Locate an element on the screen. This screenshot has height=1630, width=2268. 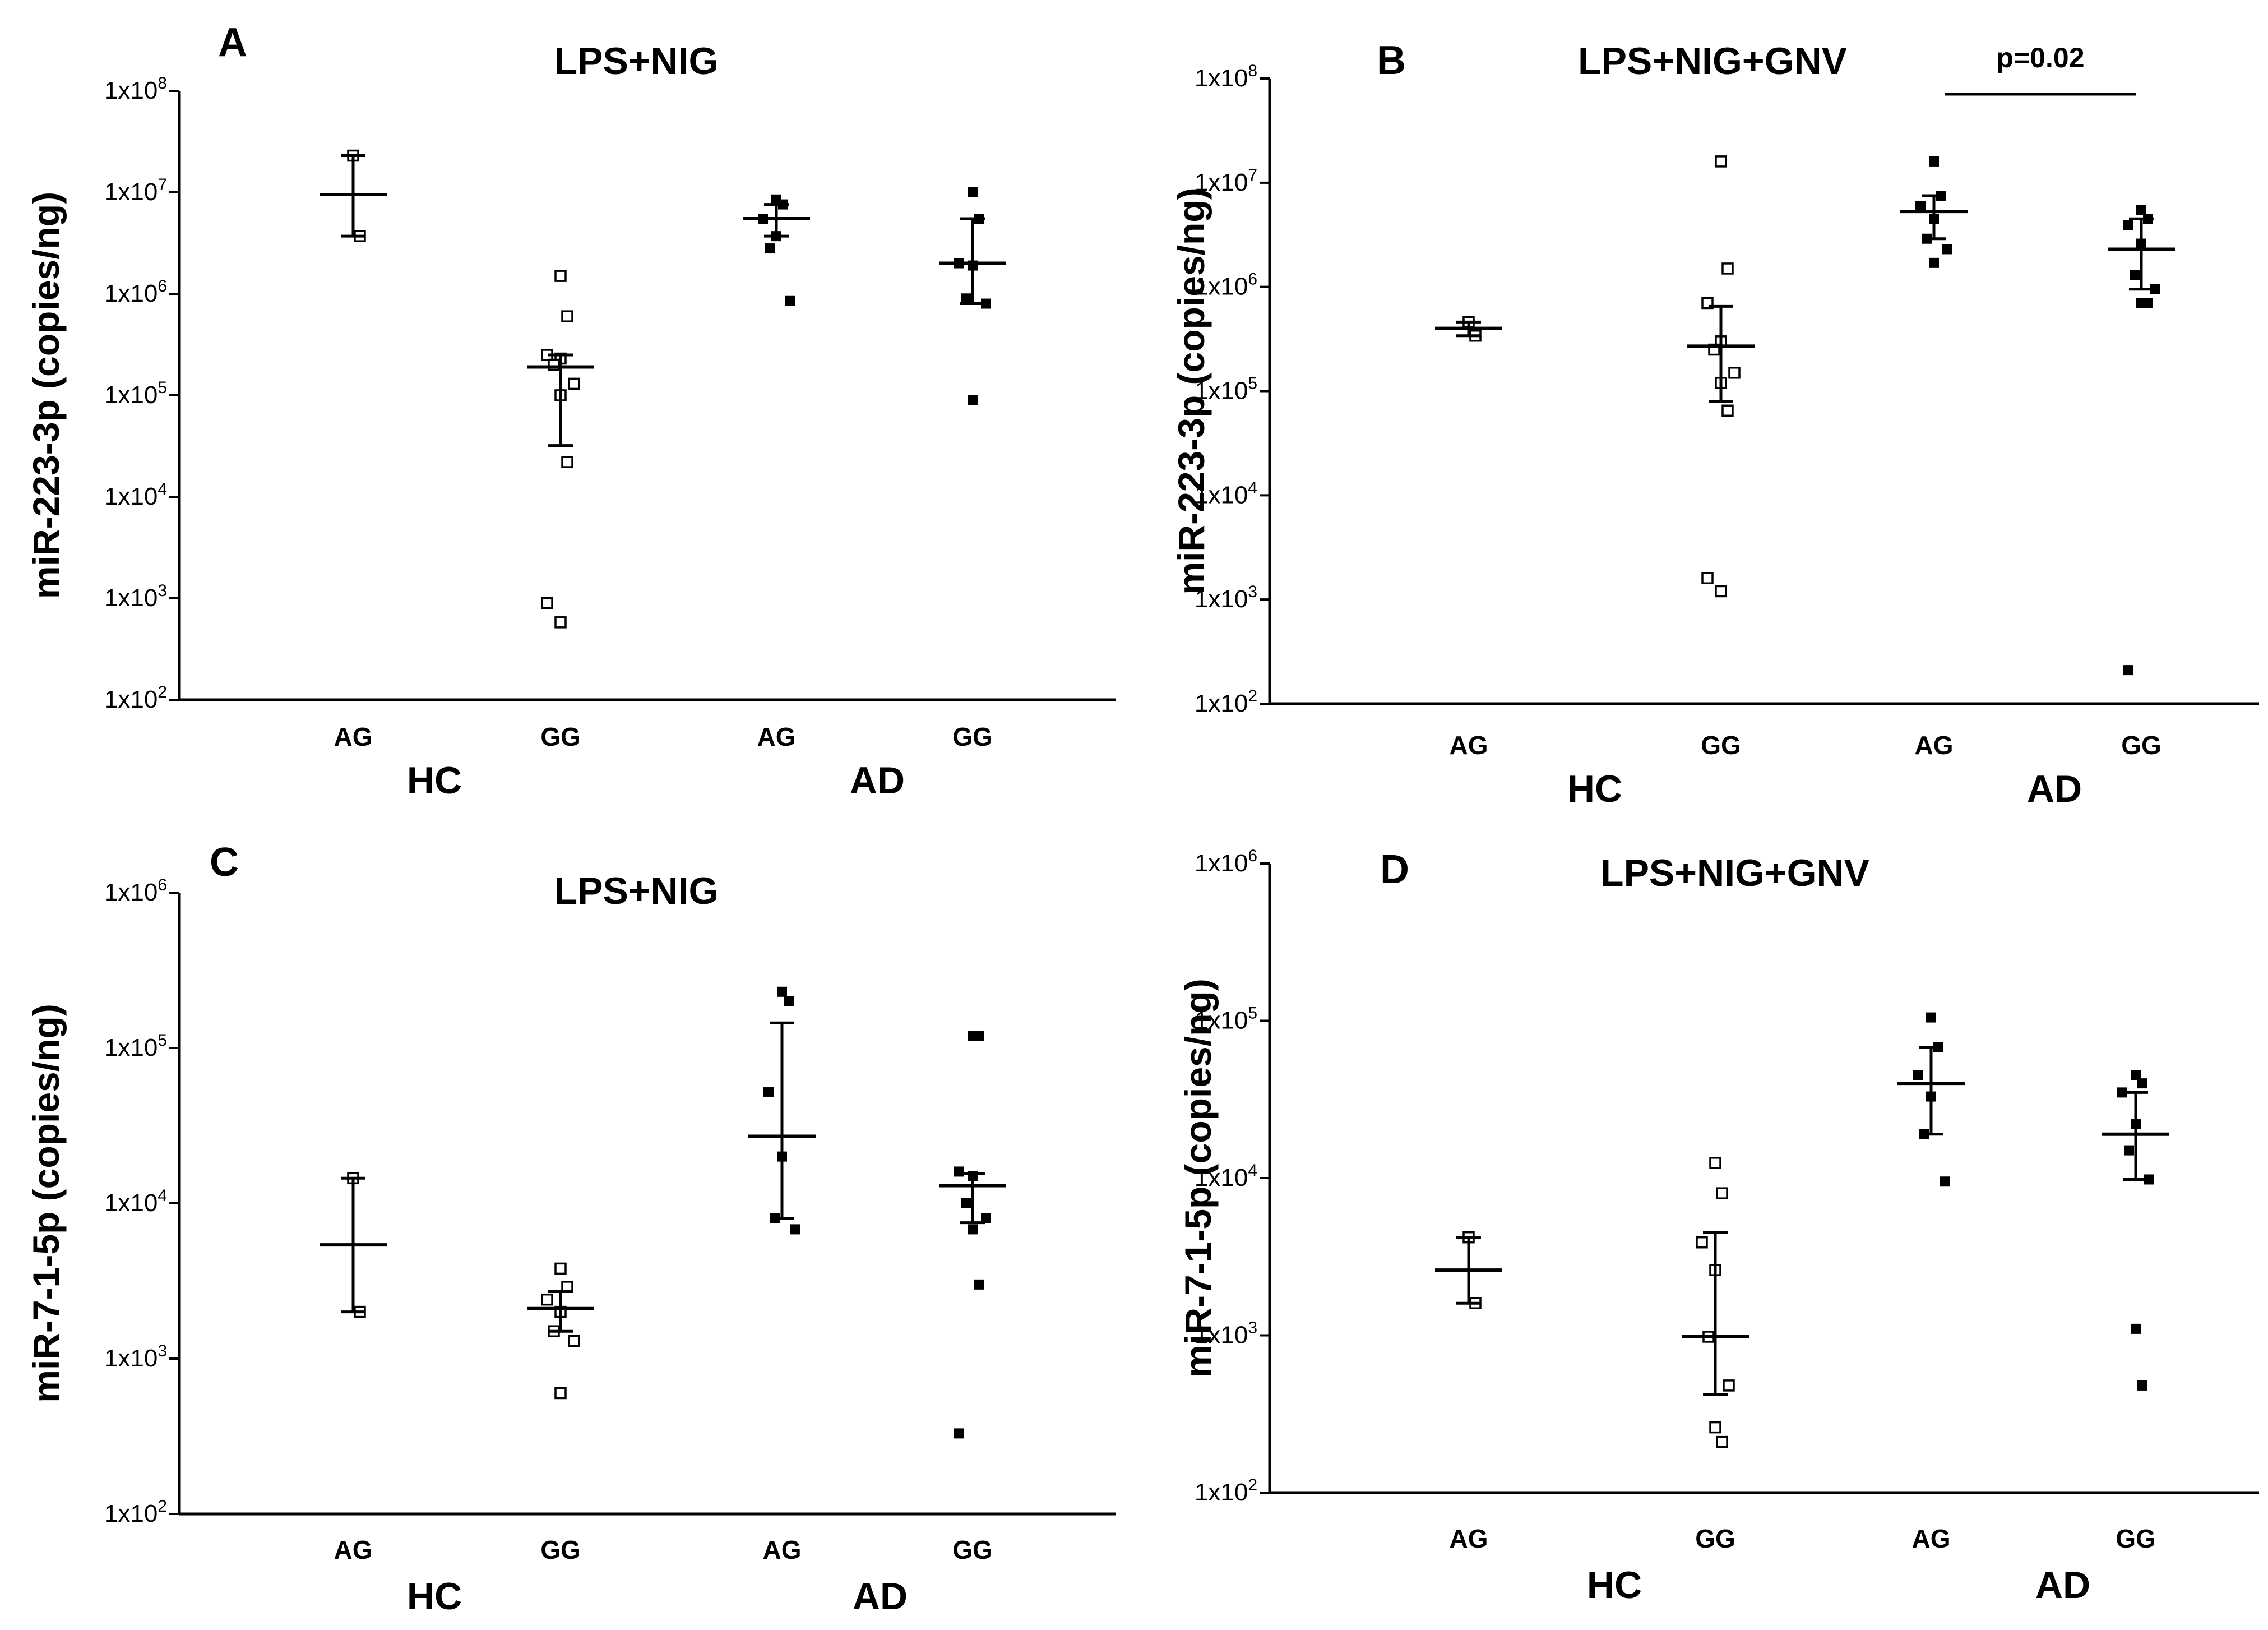
y-tick-exponent: 7 is located at coordinates (1253, 175).